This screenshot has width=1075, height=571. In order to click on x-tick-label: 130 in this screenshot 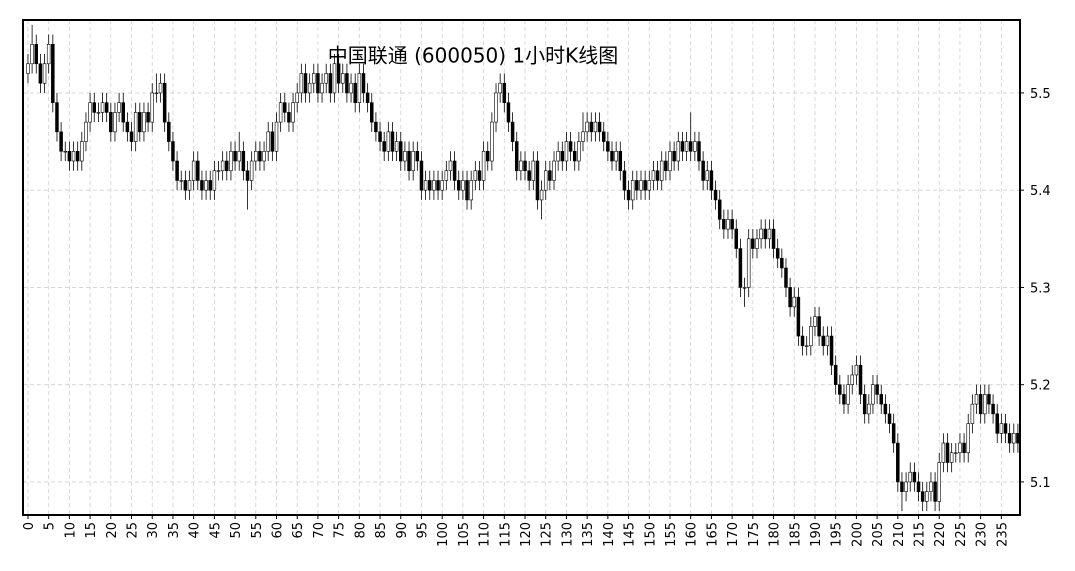, I will do `click(567, 534)`.